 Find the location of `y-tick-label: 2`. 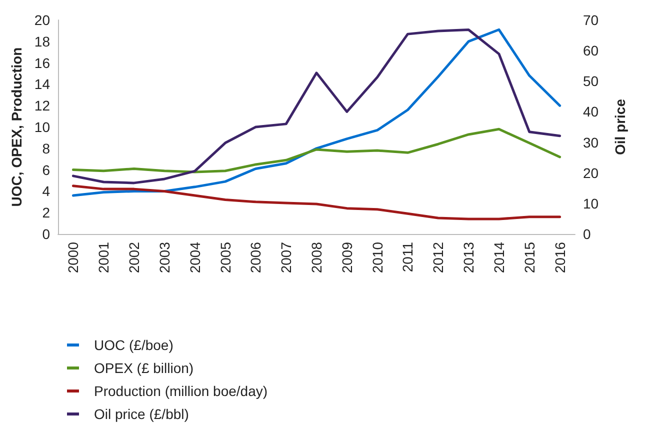

y-tick-label: 2 is located at coordinates (46, 212).